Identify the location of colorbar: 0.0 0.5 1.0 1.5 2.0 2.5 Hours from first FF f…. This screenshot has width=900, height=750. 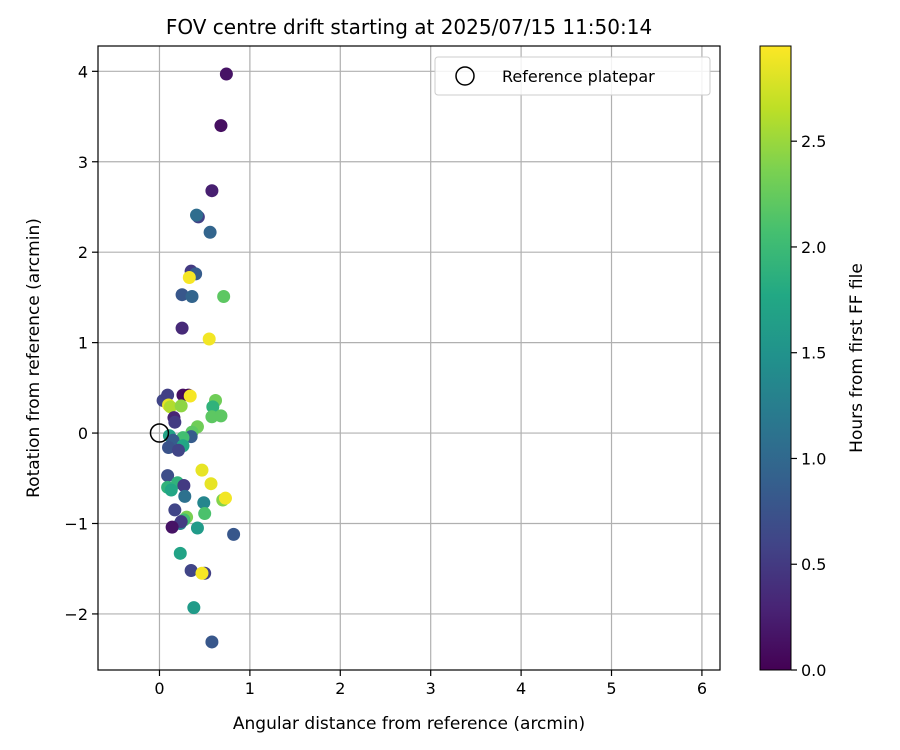
(813, 362).